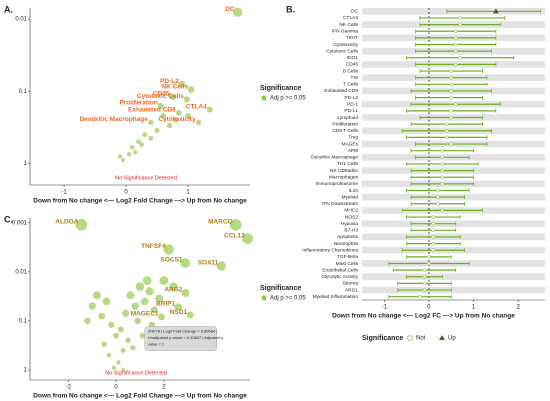 The width and height of the screenshot is (550, 401). Describe the element at coordinates (351, 111) in the screenshot. I see `row-label: PD-L1` at that location.